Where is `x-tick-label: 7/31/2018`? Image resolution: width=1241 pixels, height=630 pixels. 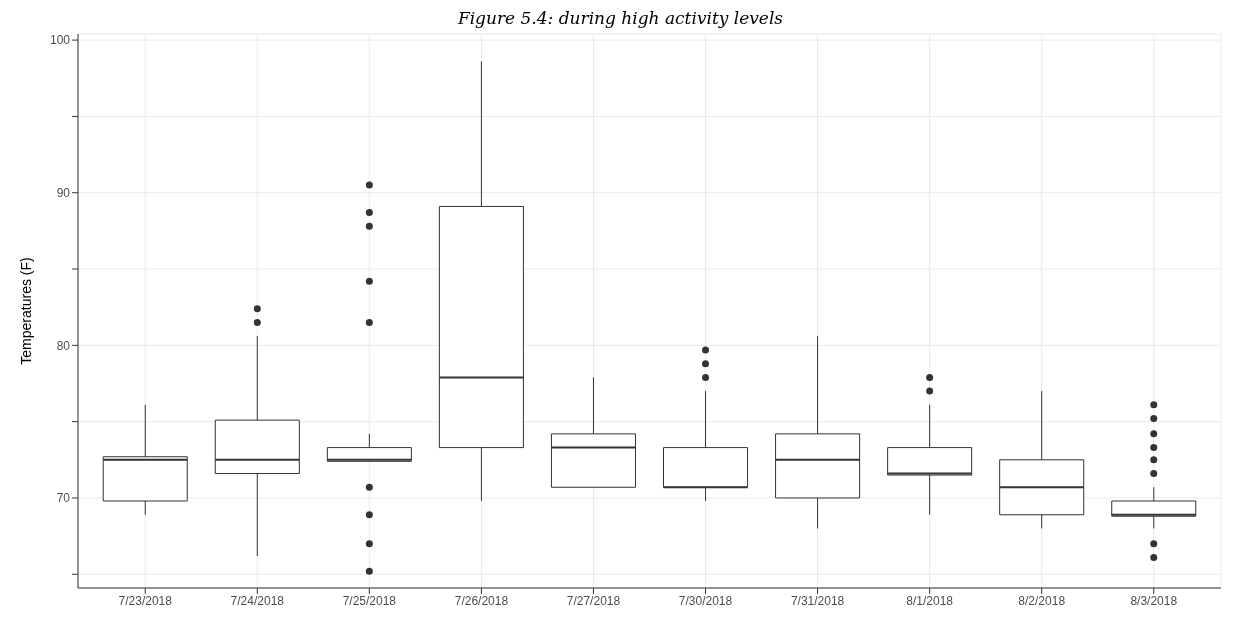 x-tick-label: 7/31/2018 is located at coordinates (817, 600).